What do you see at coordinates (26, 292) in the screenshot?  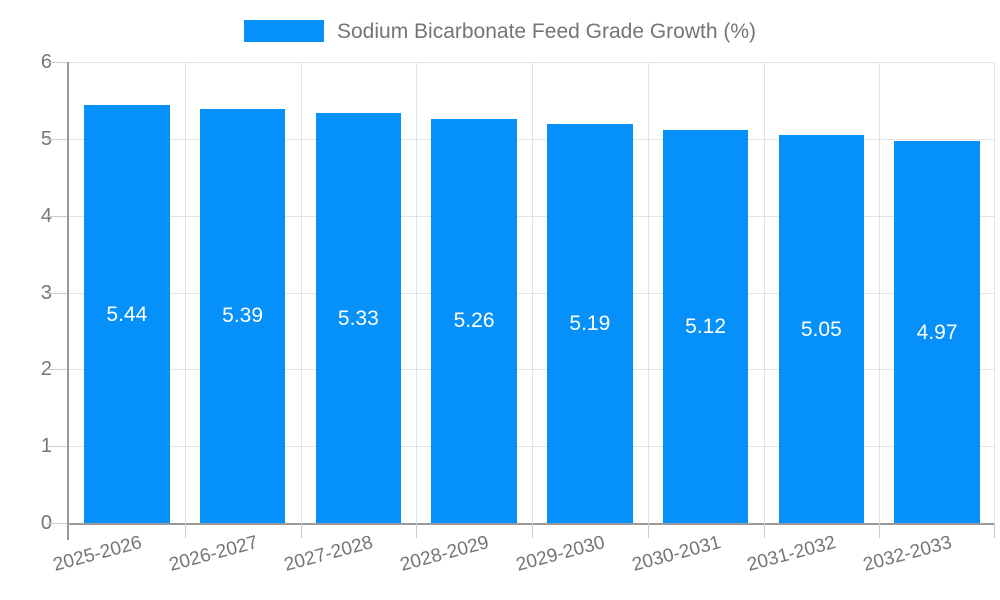 I see `y-axis-labels: 0 1 2 3 4 5 6` at bounding box center [26, 292].